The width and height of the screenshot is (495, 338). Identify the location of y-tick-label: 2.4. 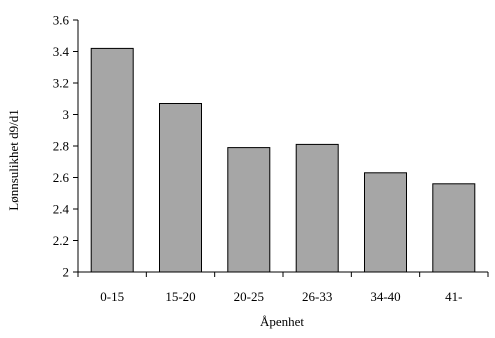
(61, 209).